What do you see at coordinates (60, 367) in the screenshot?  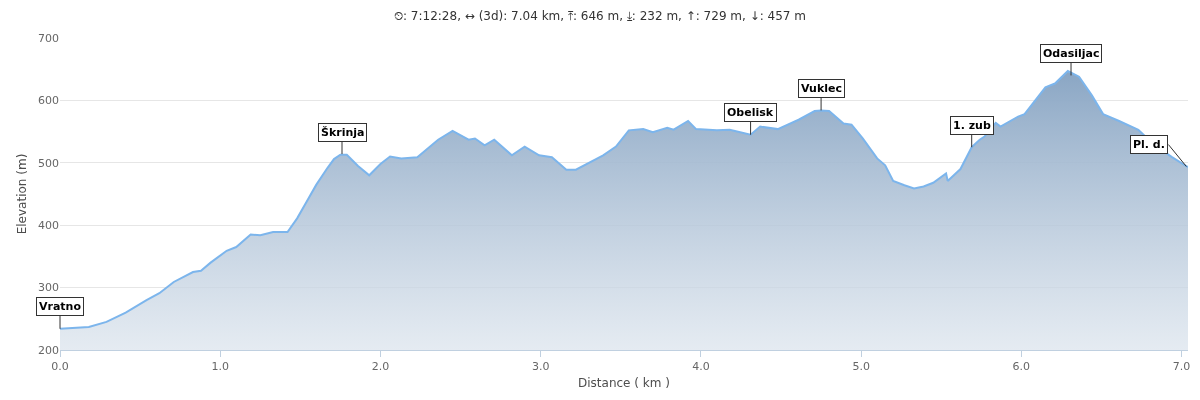 I see `x-tick-label: 0.0` at bounding box center [60, 367].